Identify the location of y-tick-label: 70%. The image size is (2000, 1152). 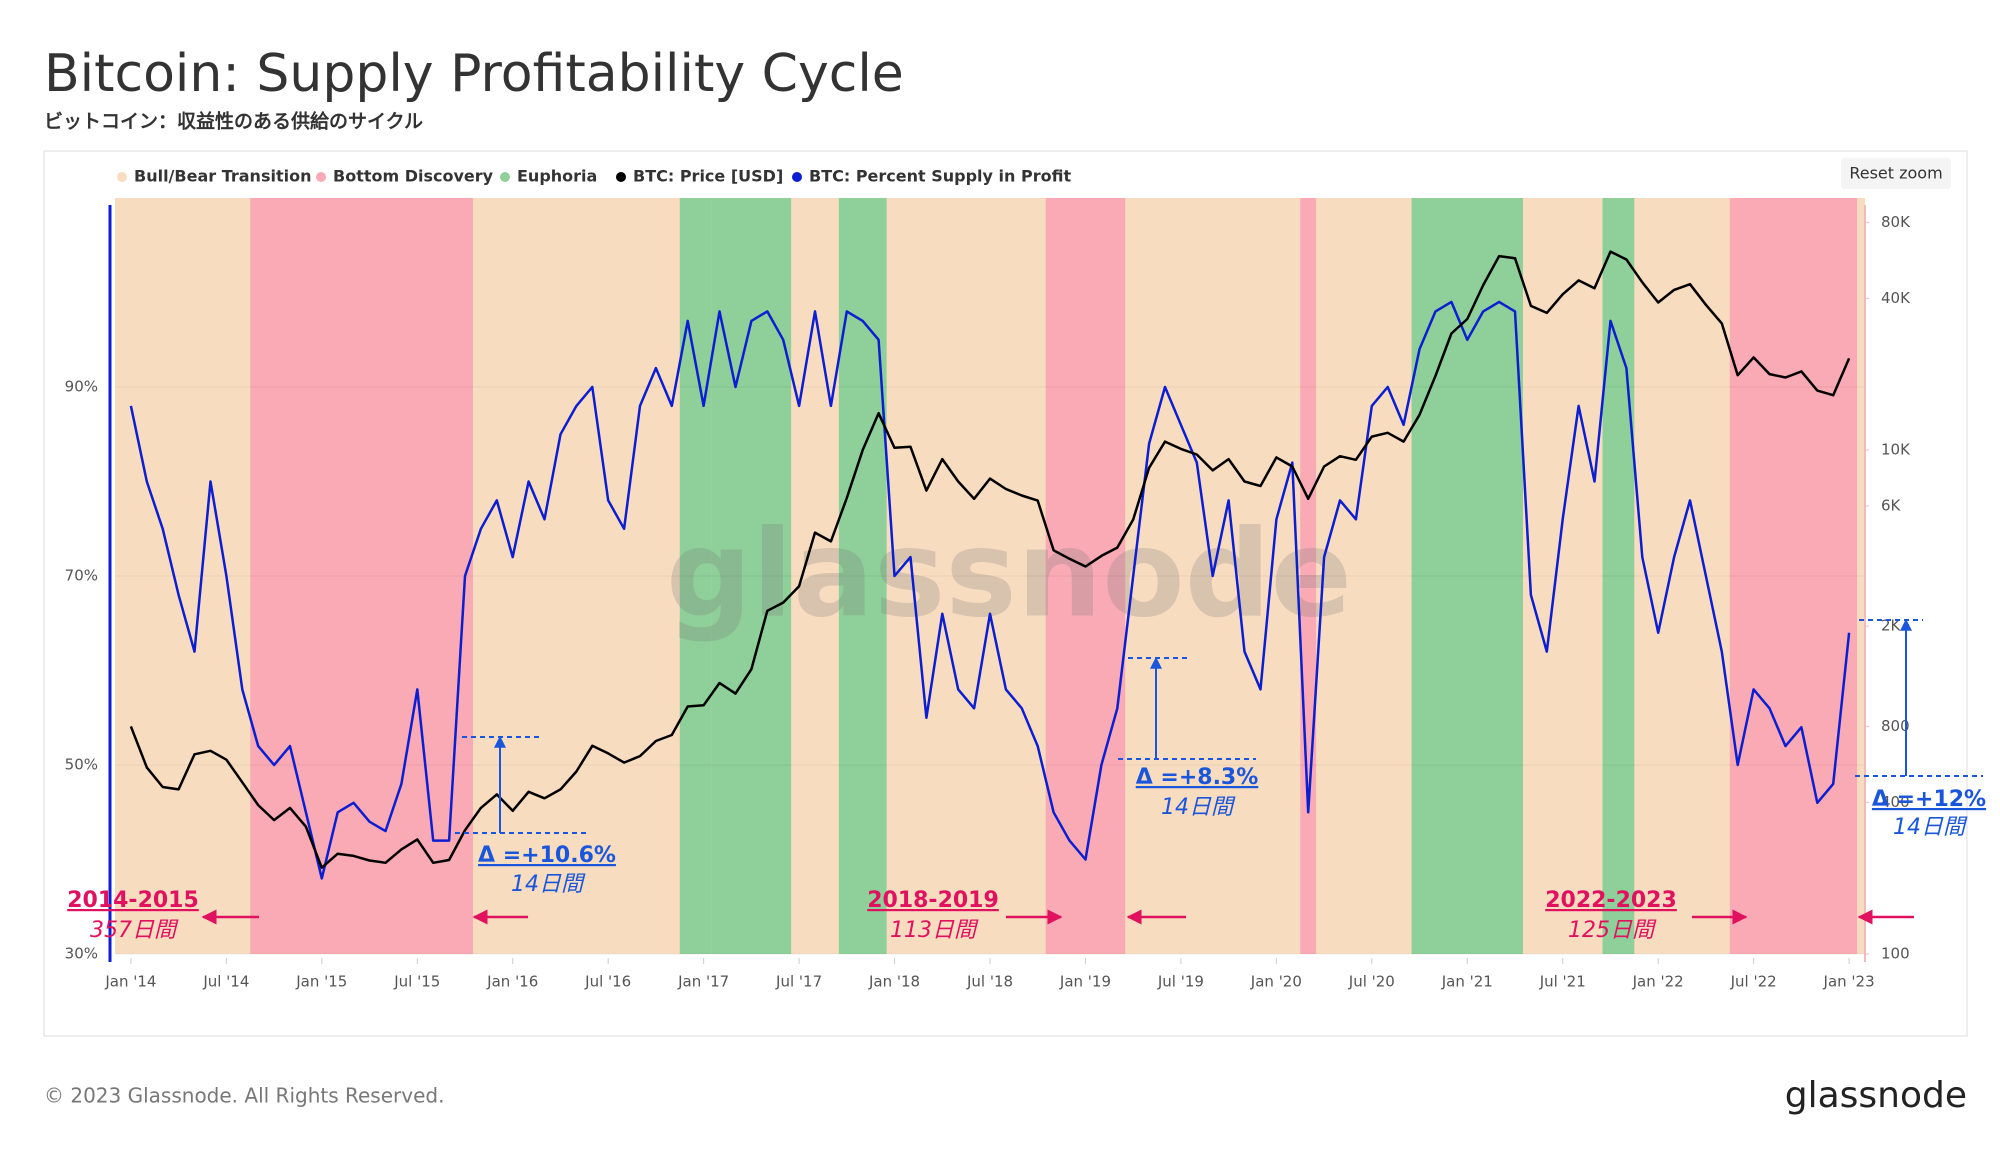
(81, 576).